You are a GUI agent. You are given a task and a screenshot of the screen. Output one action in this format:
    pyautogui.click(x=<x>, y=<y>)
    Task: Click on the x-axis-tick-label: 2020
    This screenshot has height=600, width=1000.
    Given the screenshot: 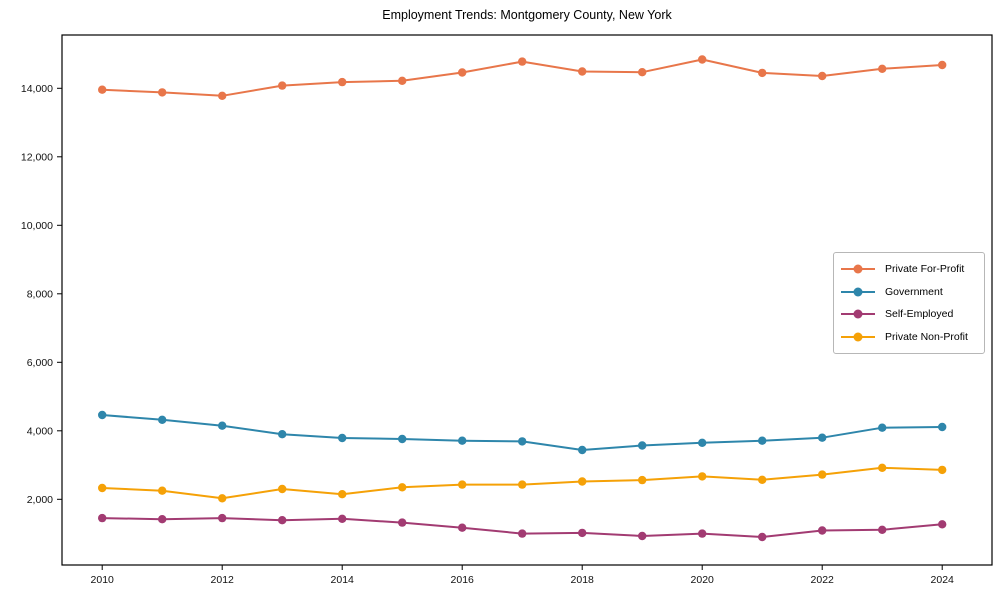 What is the action you would take?
    pyautogui.click(x=703, y=580)
    